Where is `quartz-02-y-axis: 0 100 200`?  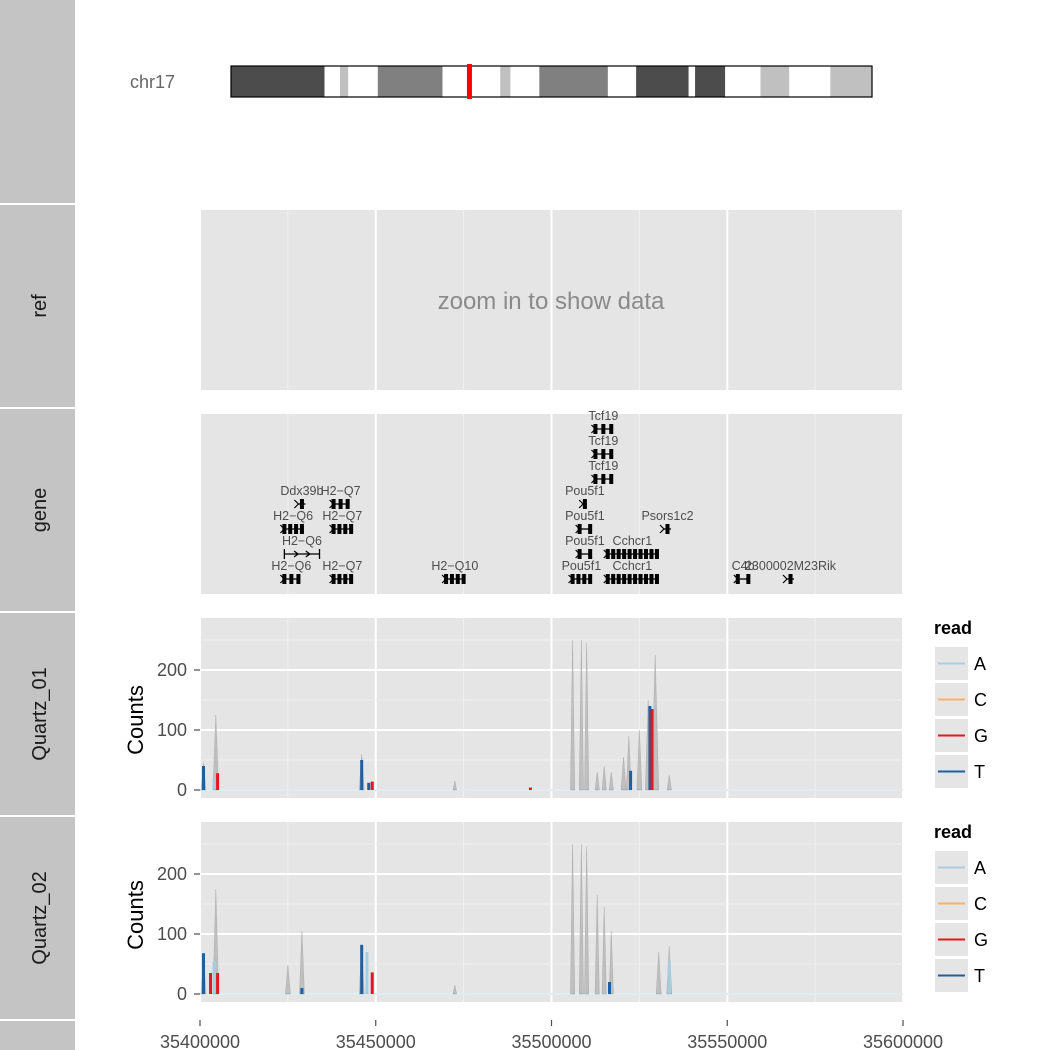
quartz-02-y-axis: 0 100 200 is located at coordinates (178, 934).